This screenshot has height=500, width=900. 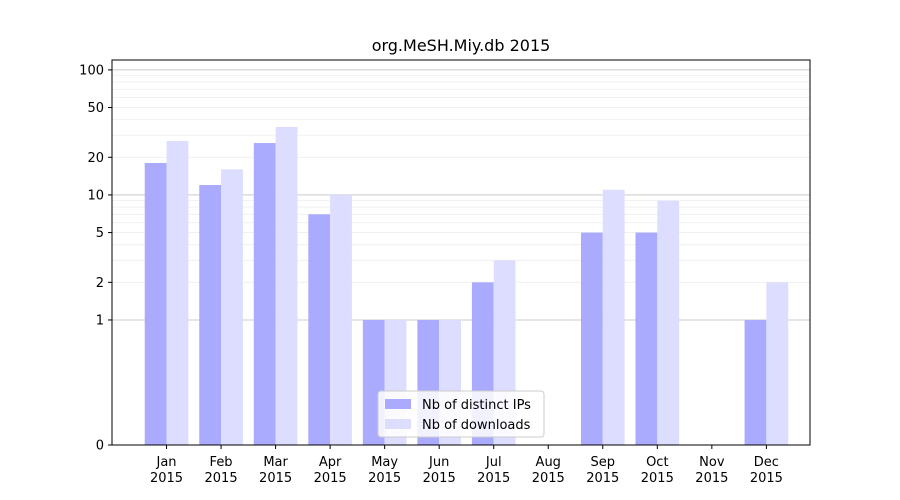 I want to click on x-tick-label: Dec 2015, so click(x=766, y=470).